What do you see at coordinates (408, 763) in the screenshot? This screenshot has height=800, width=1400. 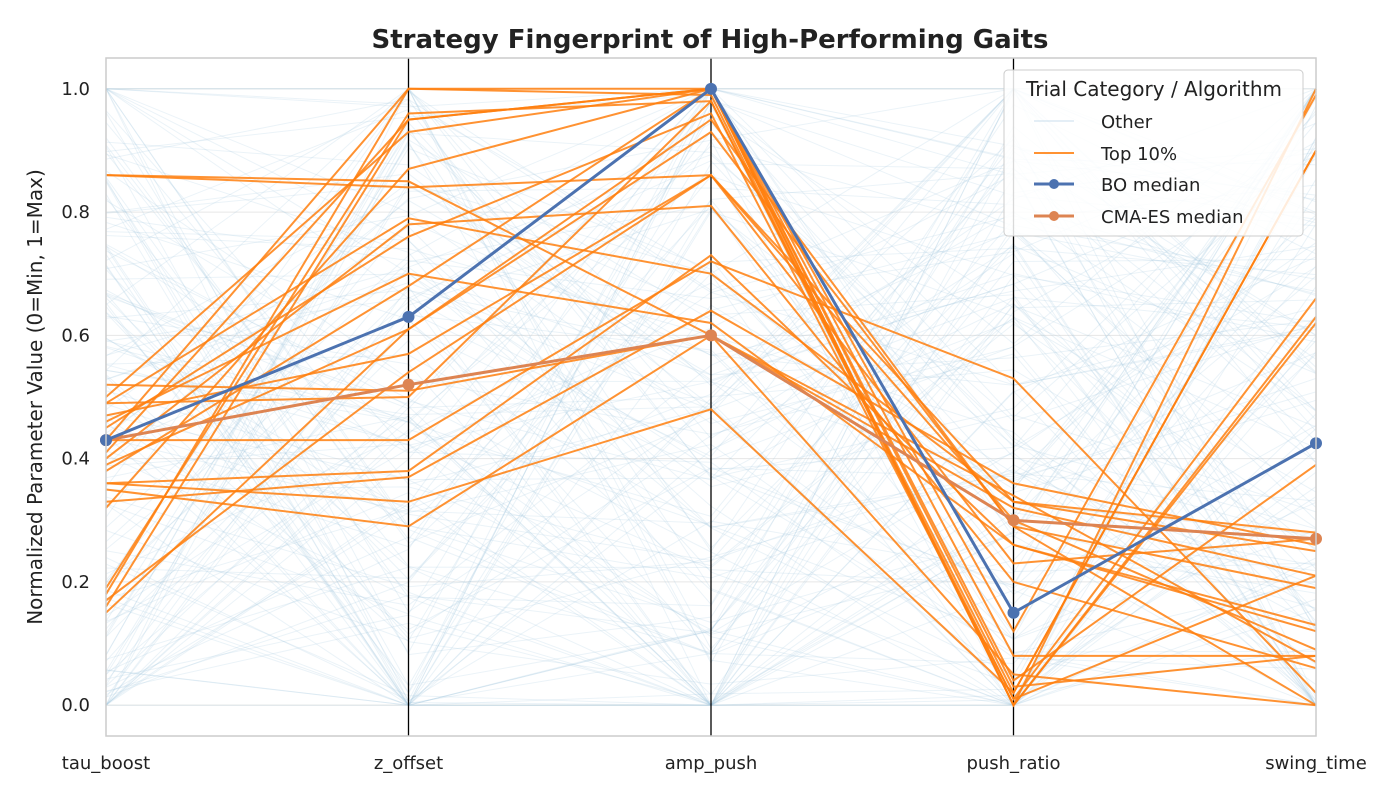 I see `x-tick-label-z_offset: z_offset` at bounding box center [408, 763].